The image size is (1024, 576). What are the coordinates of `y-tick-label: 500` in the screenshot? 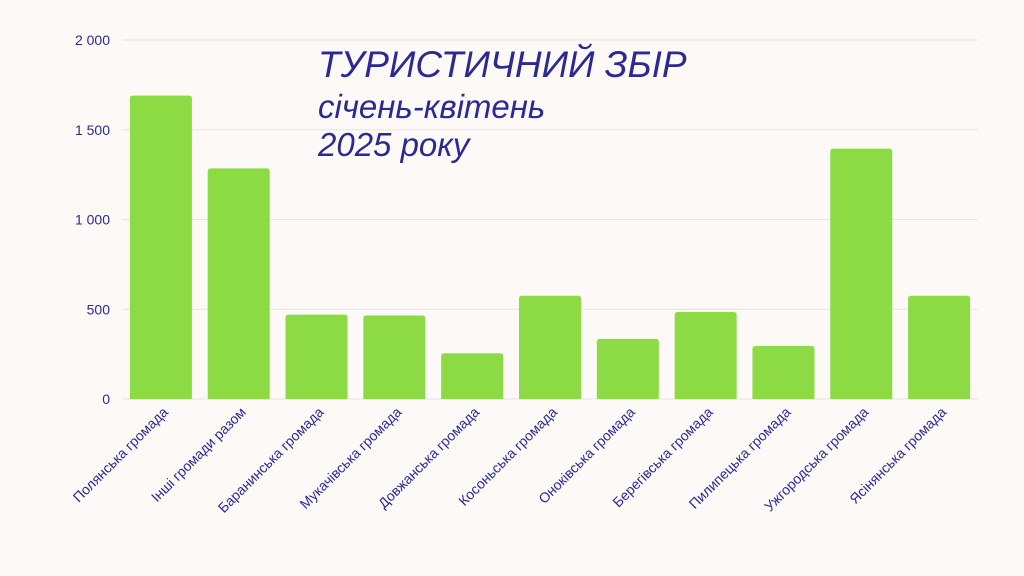 It's located at (99, 309).